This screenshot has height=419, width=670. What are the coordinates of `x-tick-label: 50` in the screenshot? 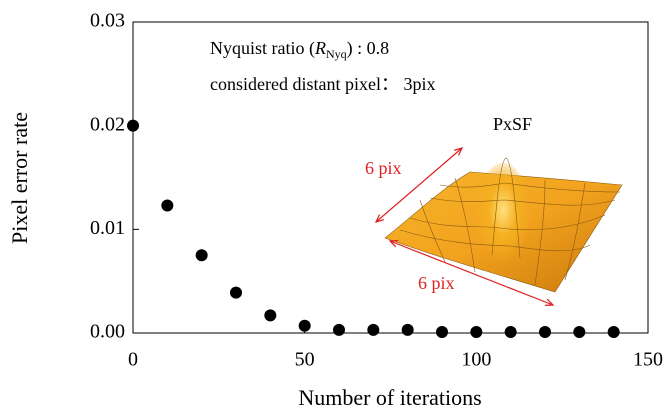 It's located at (305, 360).